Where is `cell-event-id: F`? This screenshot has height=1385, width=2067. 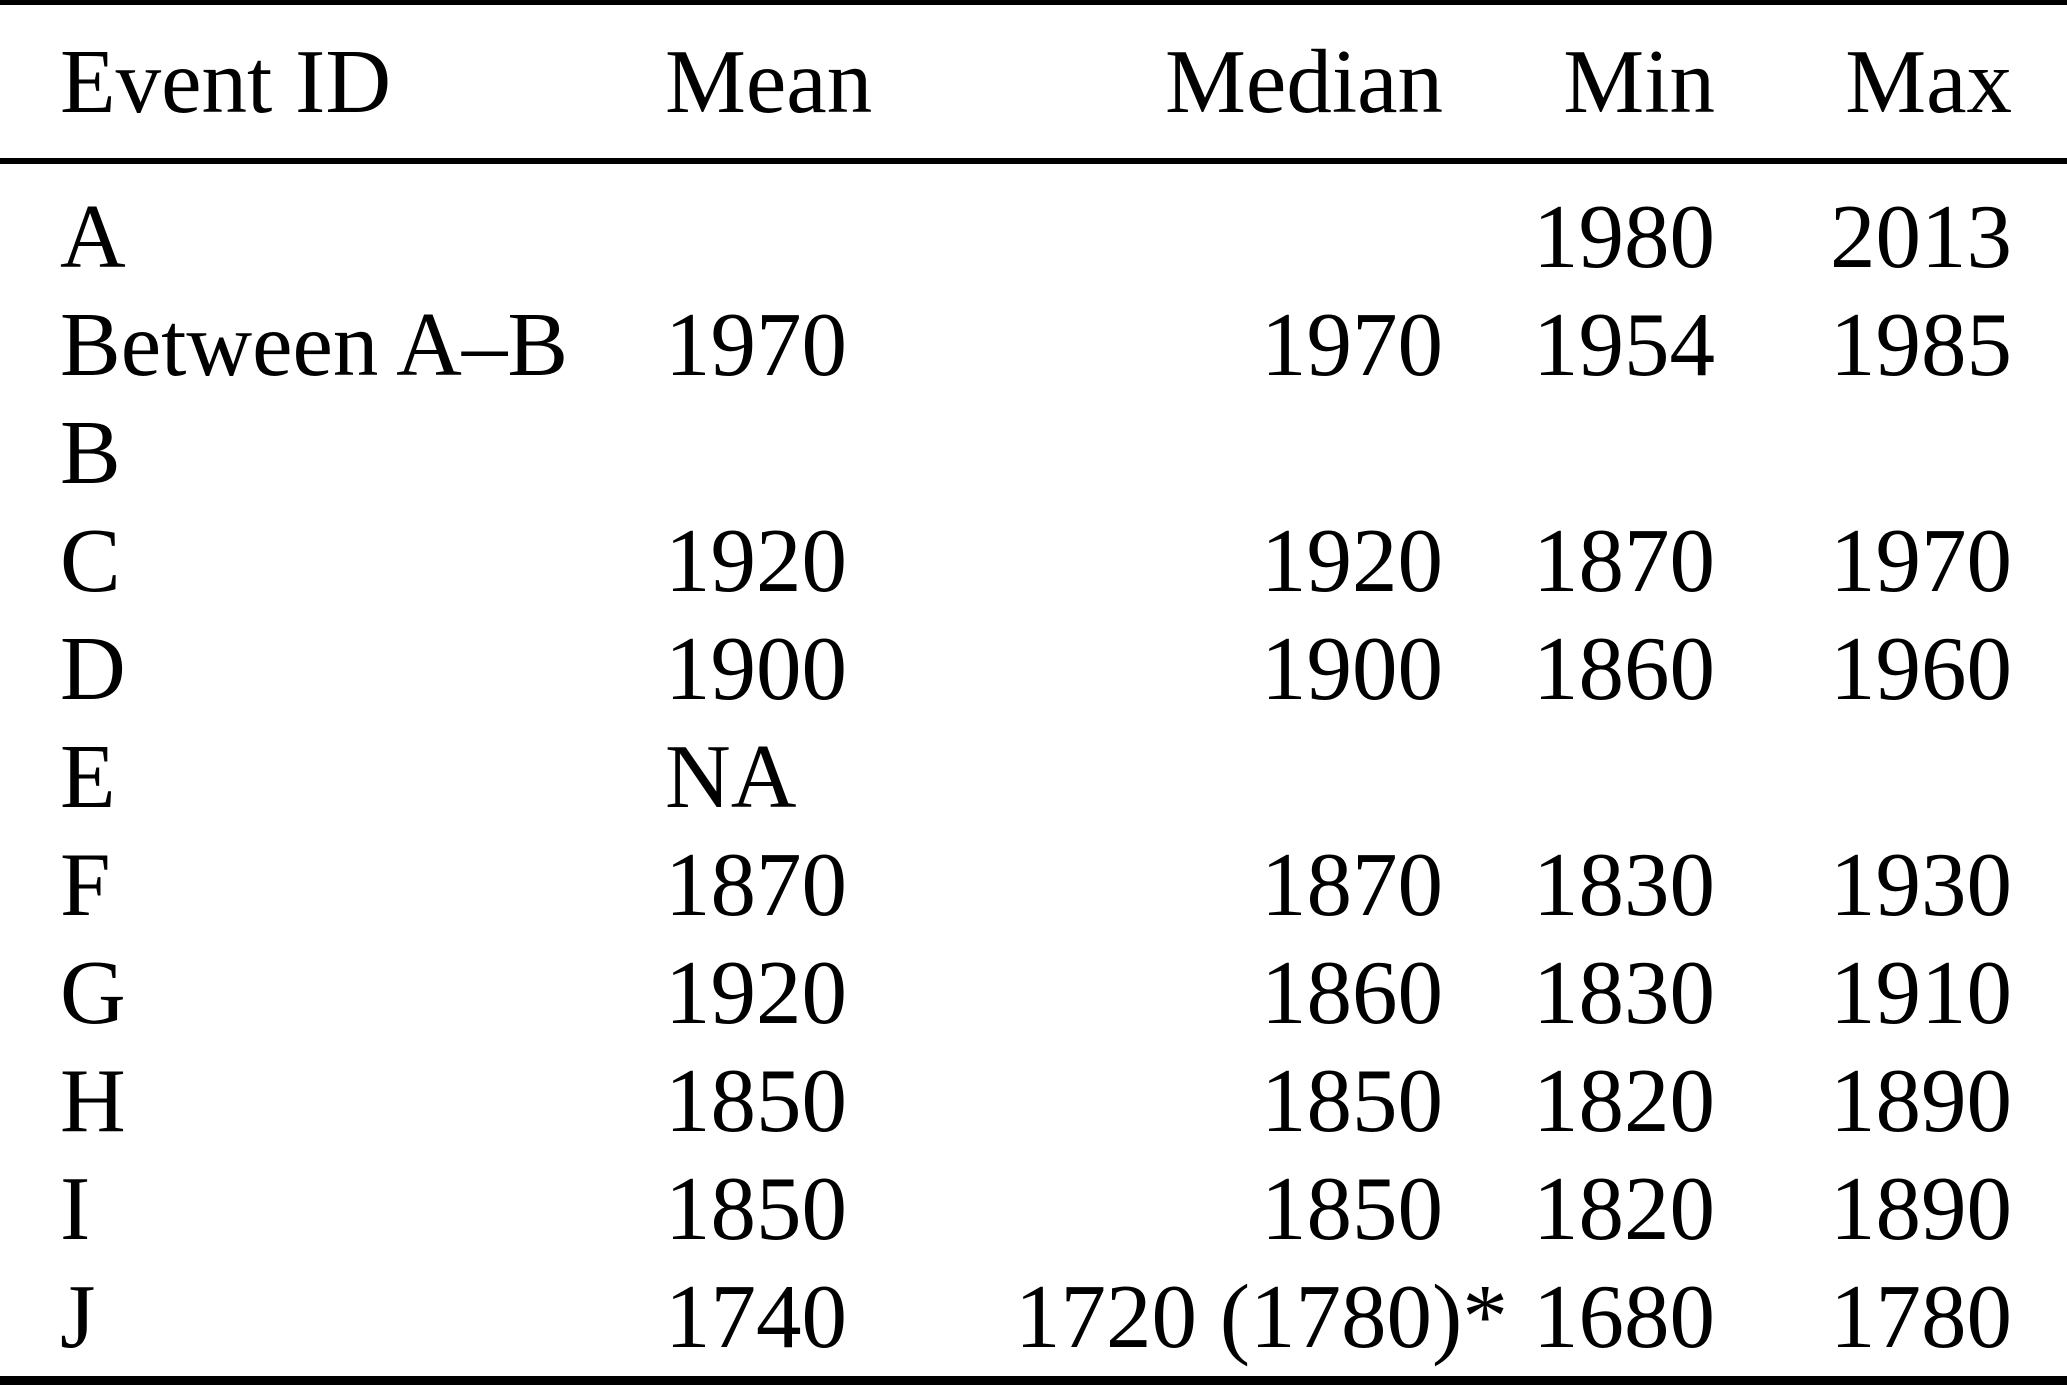 cell-event-id: F is located at coordinates (85, 884).